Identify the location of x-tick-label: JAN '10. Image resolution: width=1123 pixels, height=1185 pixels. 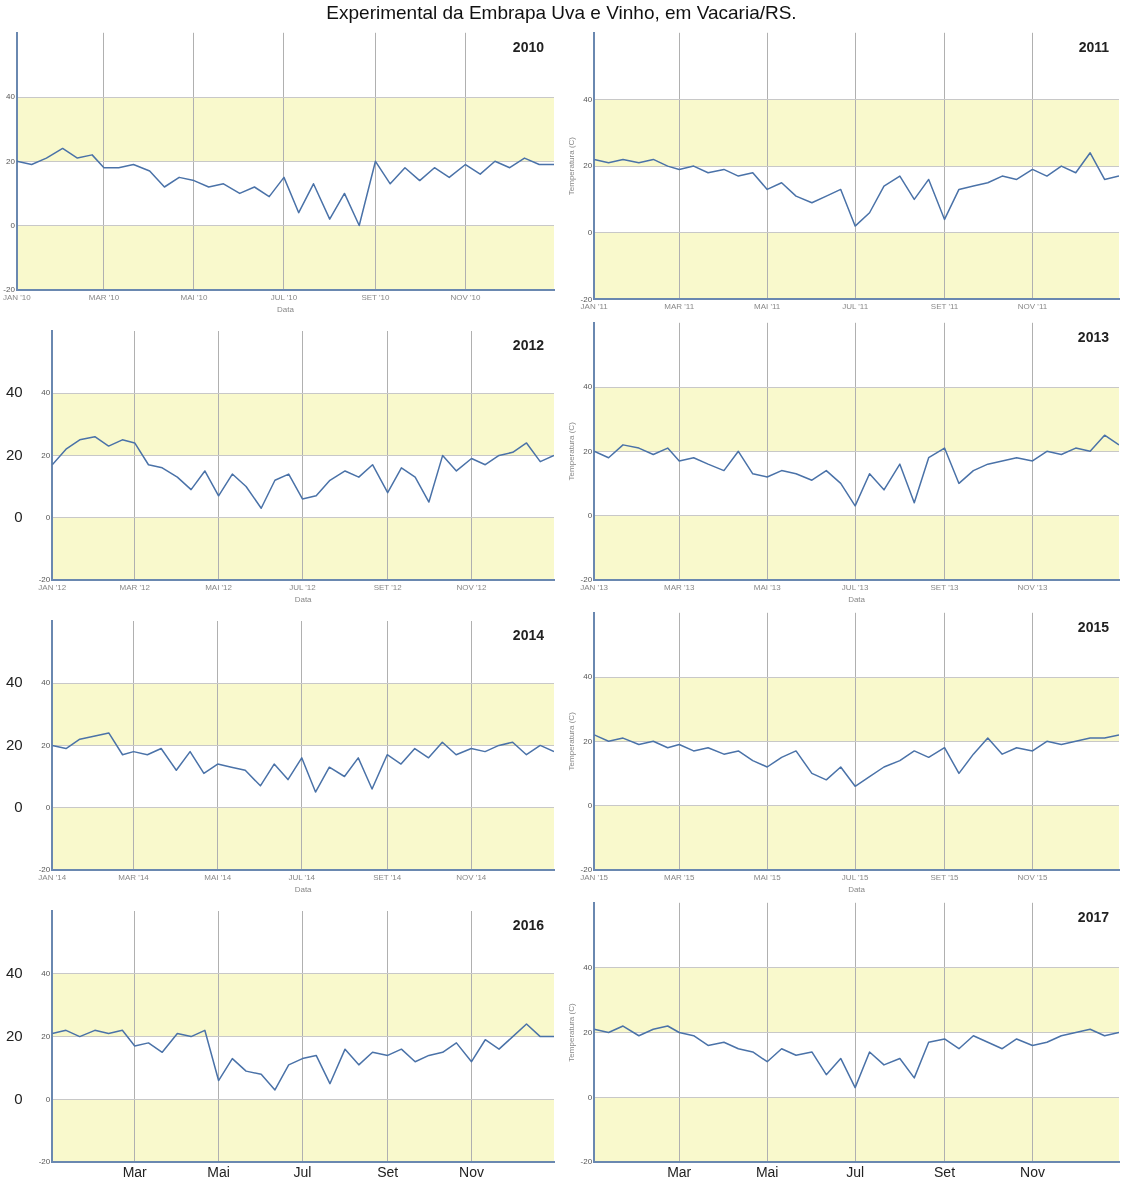
(17, 297).